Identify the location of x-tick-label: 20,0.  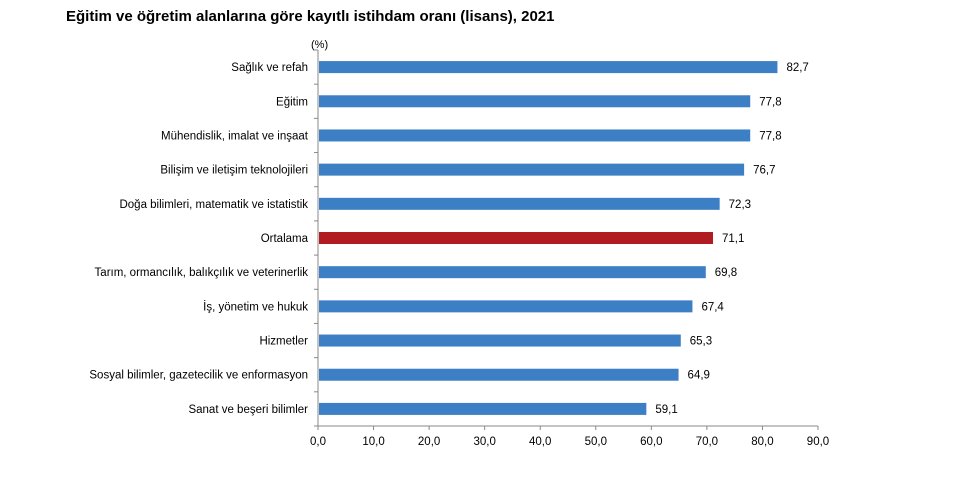
(429, 442).